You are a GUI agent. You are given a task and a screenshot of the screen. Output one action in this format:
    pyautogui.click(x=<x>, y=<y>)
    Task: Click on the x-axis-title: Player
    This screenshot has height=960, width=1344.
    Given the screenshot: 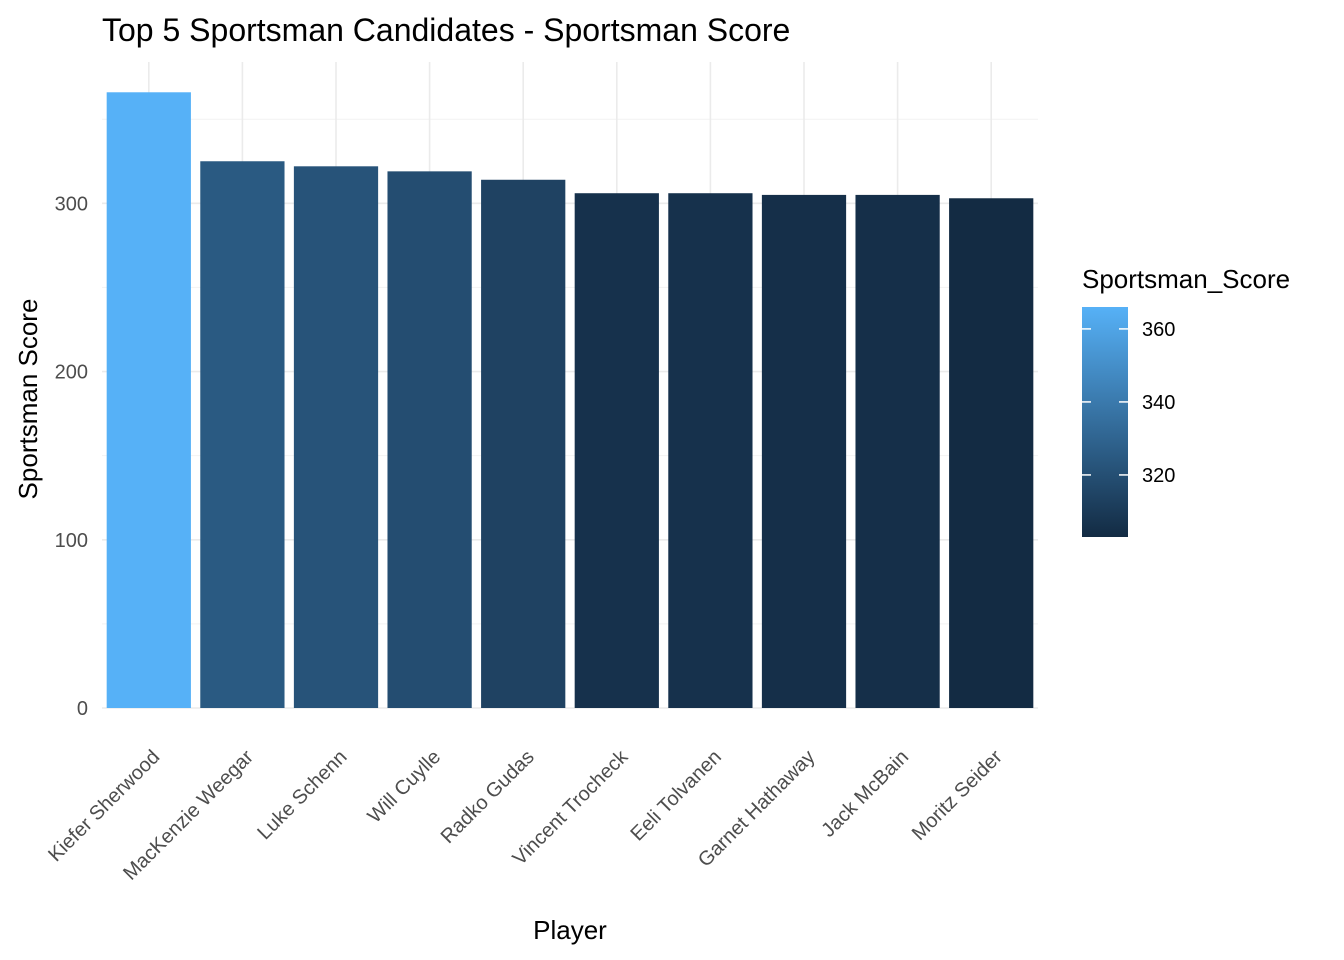 What is the action you would take?
    pyautogui.click(x=570, y=930)
    